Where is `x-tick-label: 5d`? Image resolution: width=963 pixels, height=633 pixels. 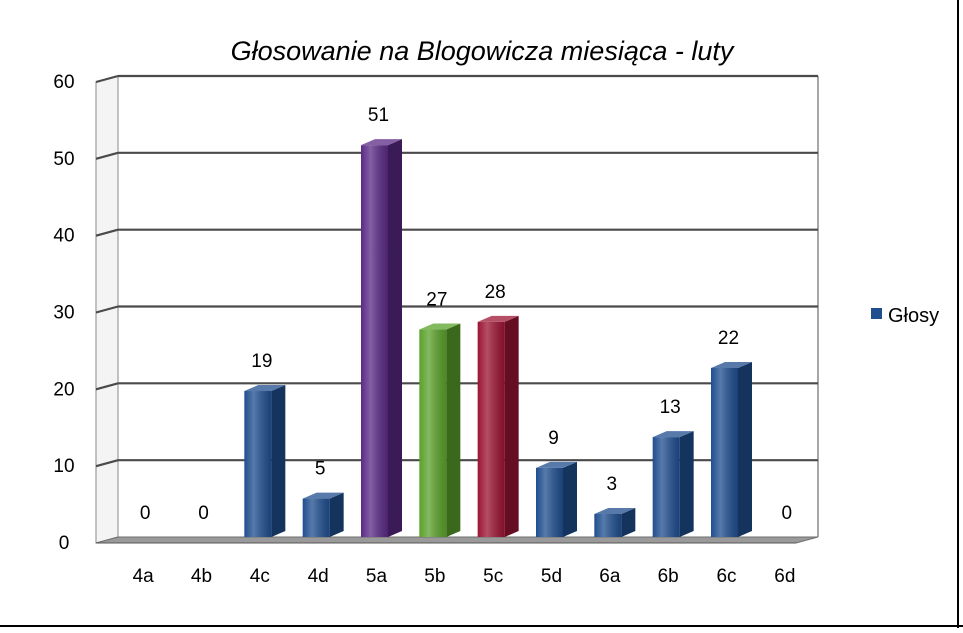 x-tick-label: 5d is located at coordinates (551, 576).